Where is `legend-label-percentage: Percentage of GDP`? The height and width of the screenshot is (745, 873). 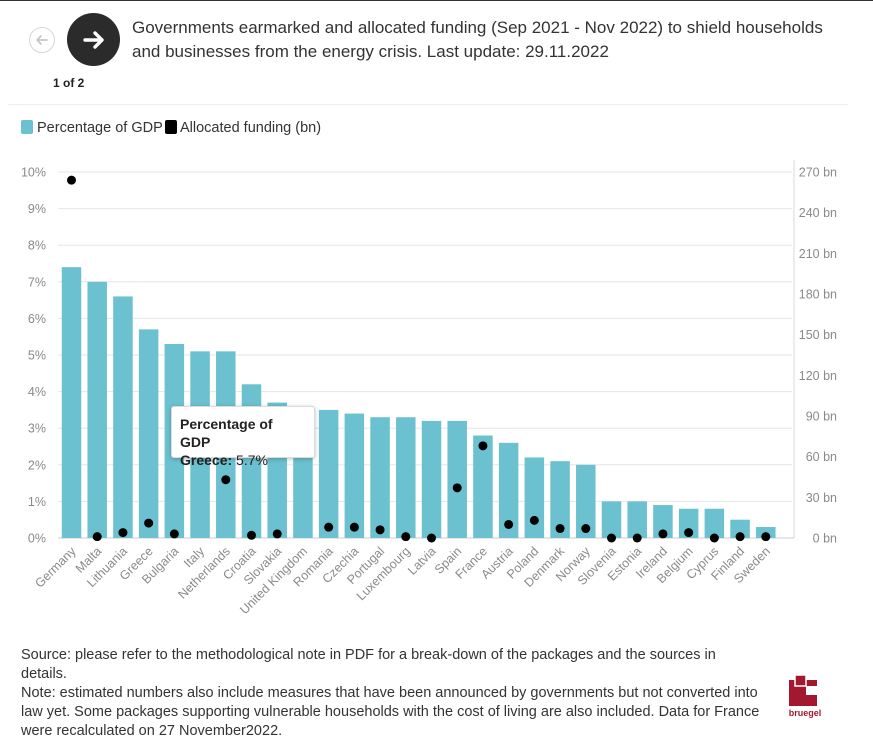 legend-label-percentage: Percentage of GDP is located at coordinates (100, 128).